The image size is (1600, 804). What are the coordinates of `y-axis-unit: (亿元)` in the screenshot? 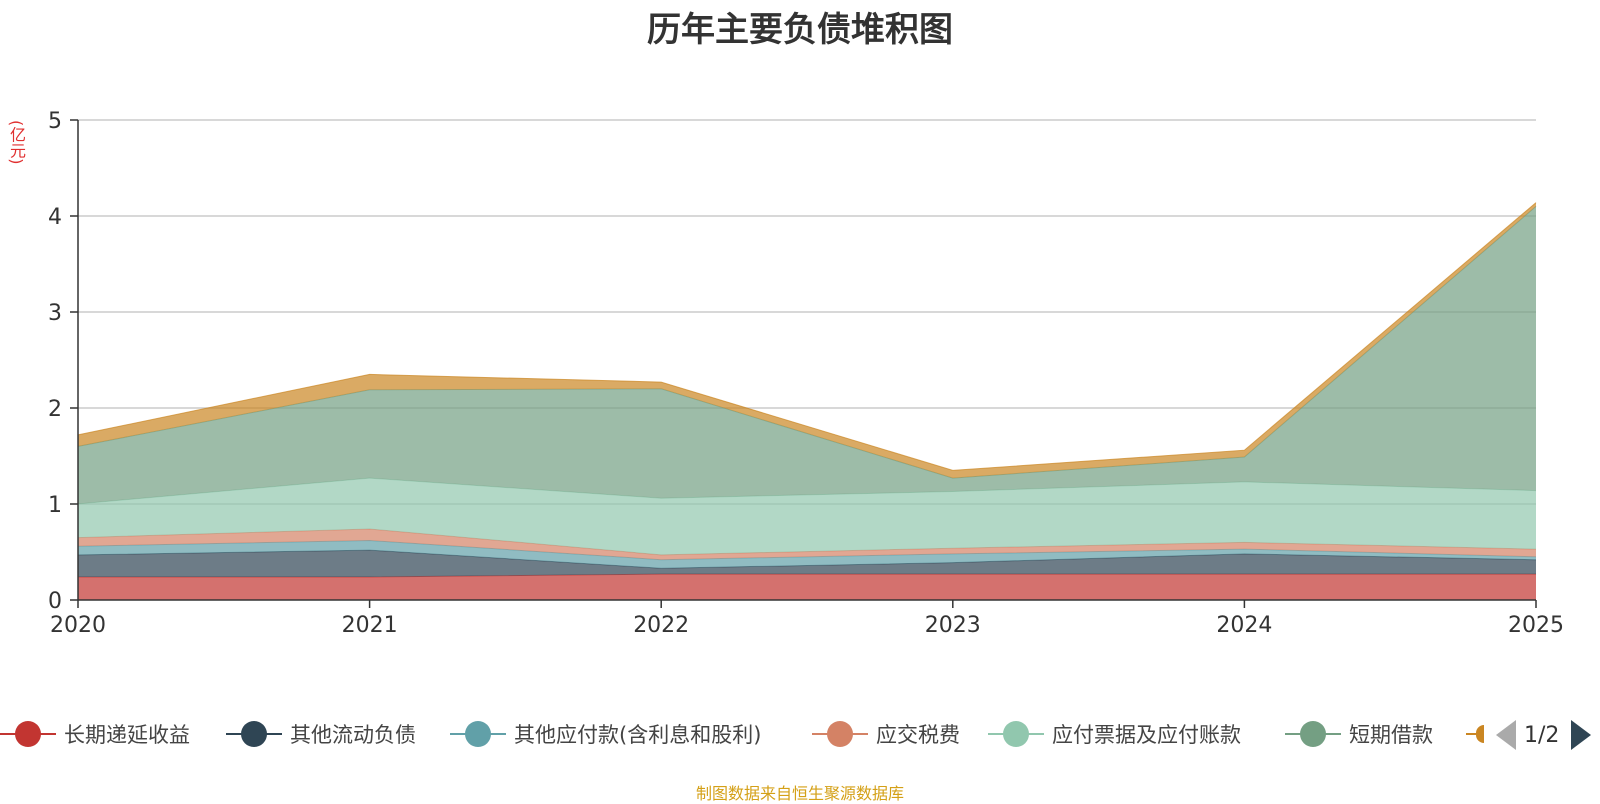 It's located at (16, 142).